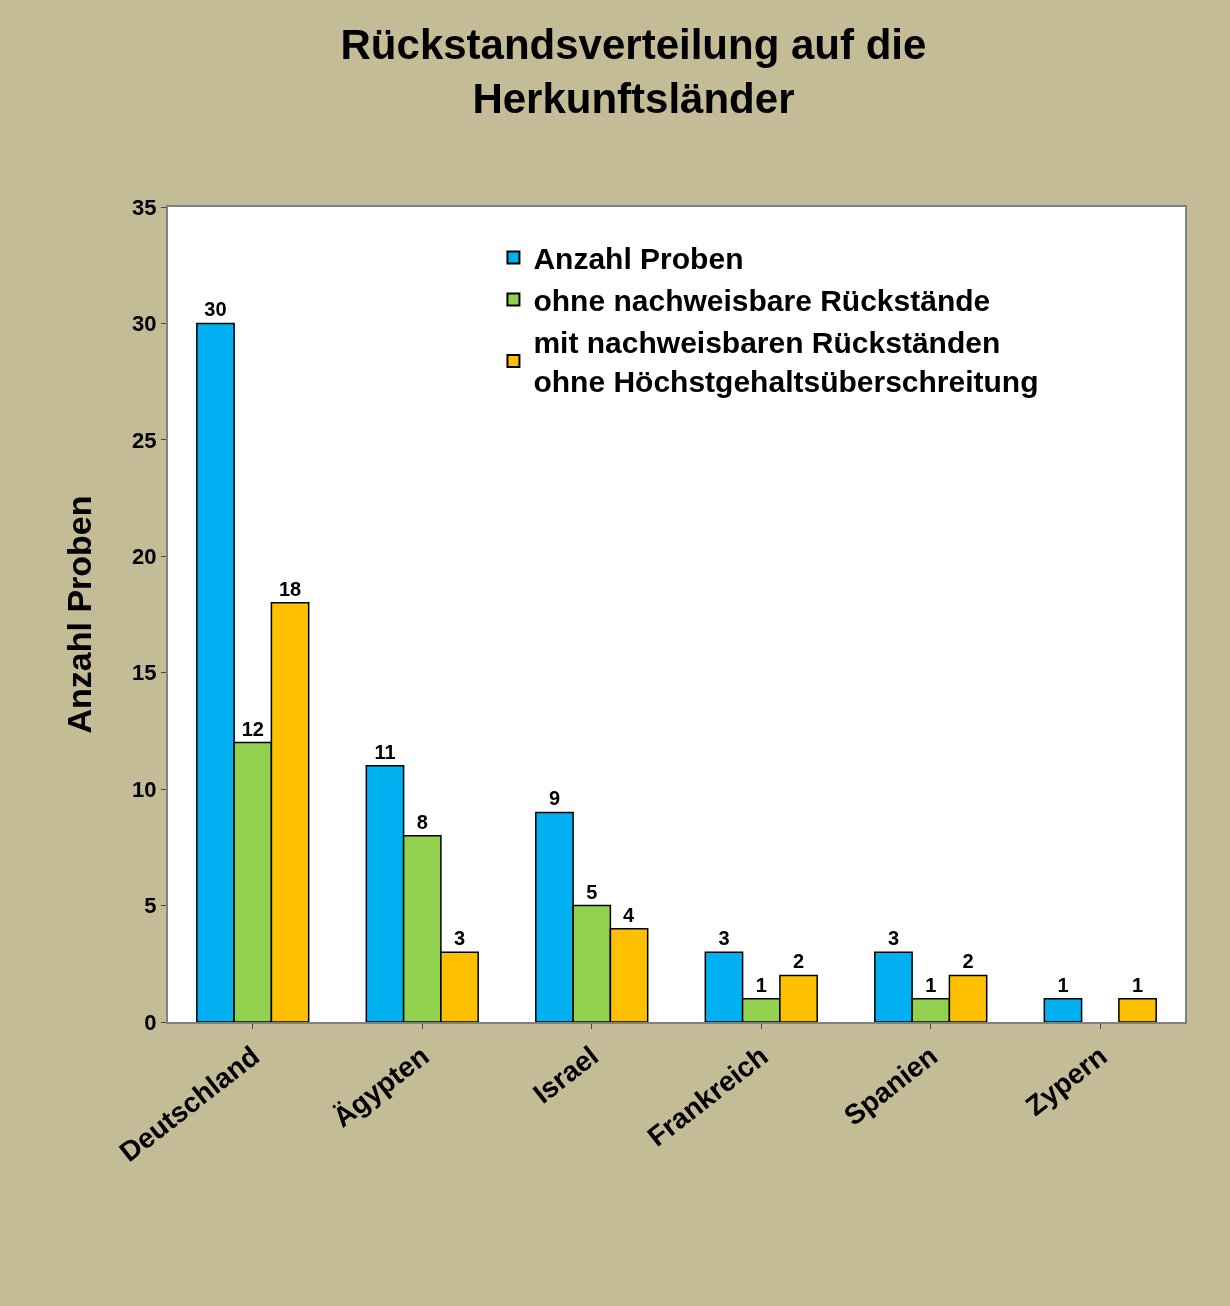 The height and width of the screenshot is (1306, 1230). I want to click on data-label: 11, so click(385, 751).